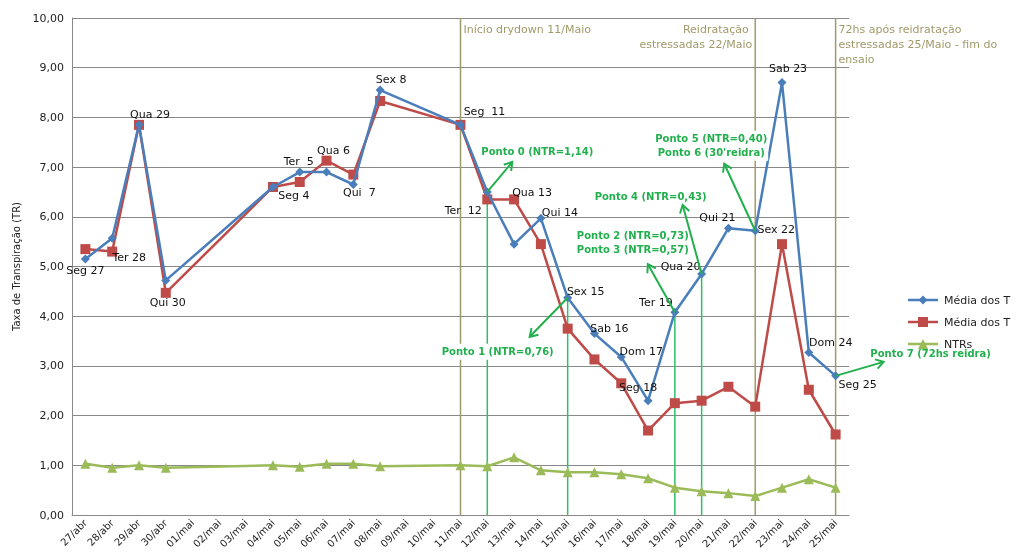 The width and height of the screenshot is (1018, 556). I want to click on annotation: Ponto 0 (NTR=1,14), so click(537, 152).